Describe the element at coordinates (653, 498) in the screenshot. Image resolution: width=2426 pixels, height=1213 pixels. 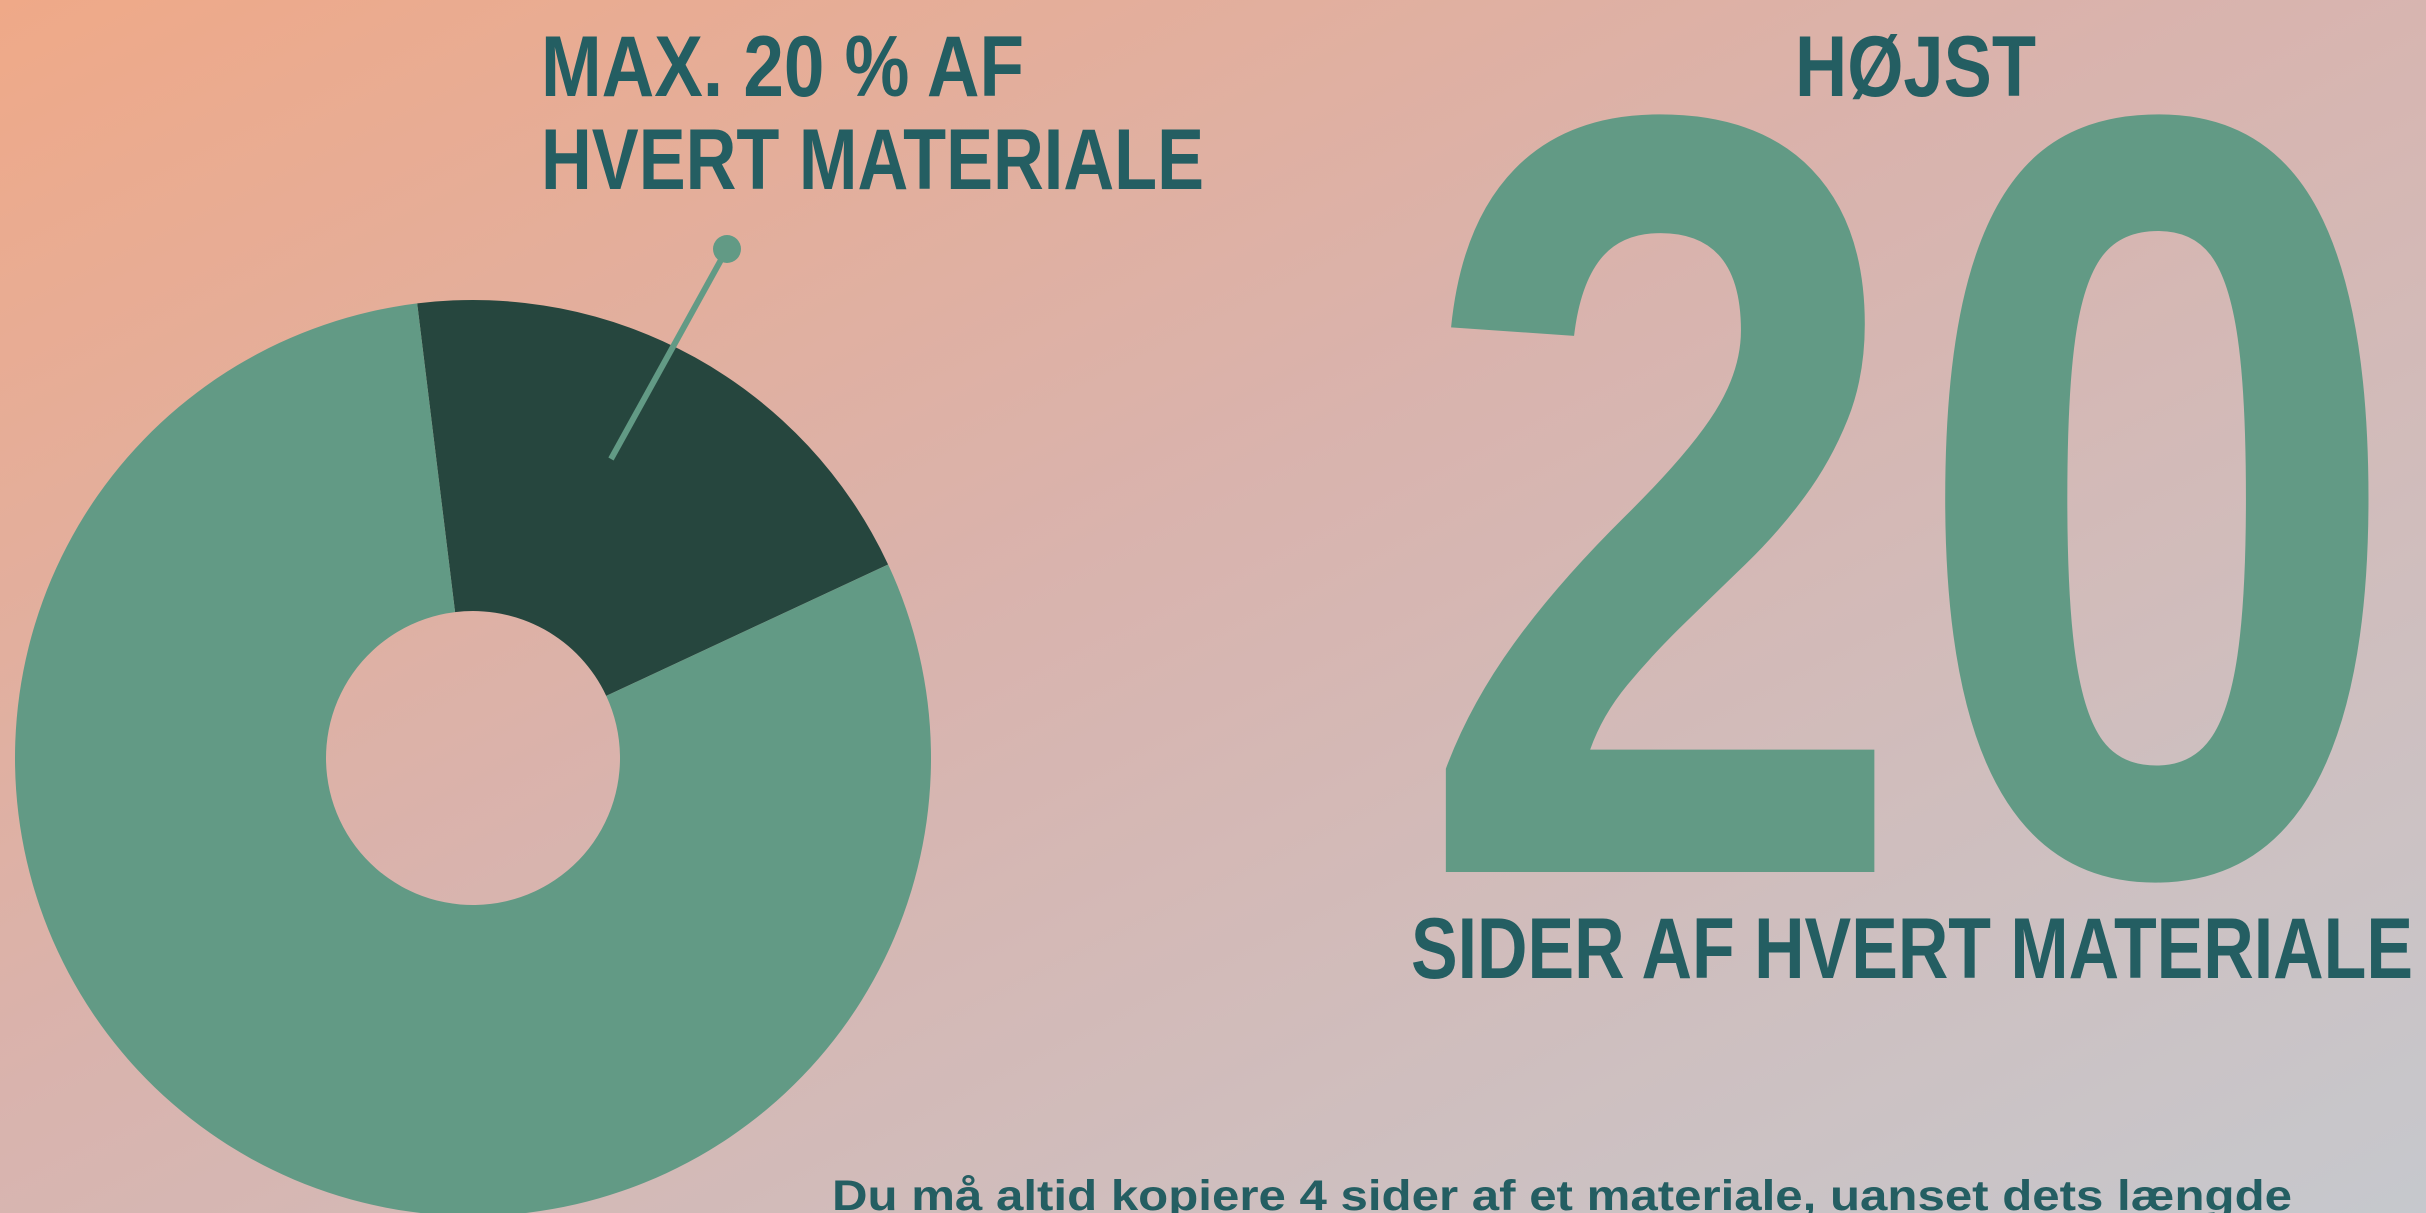
I see `donut-slice` at that location.